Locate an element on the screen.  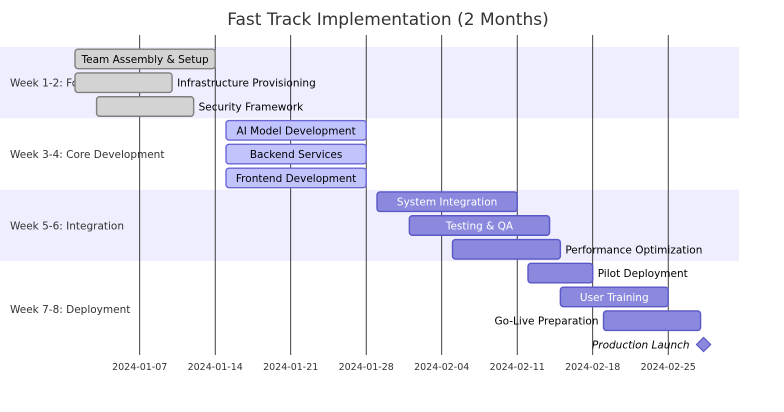
task-label: AI Model Development is located at coordinates (296, 131).